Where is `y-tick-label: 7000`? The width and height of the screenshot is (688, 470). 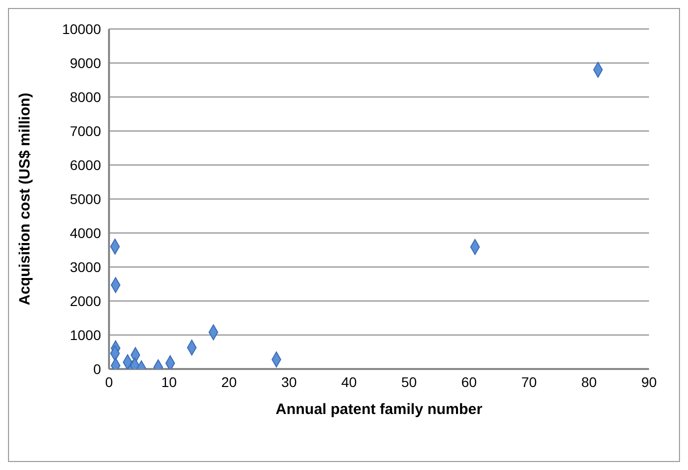 y-tick-label: 7000 is located at coordinates (86, 130).